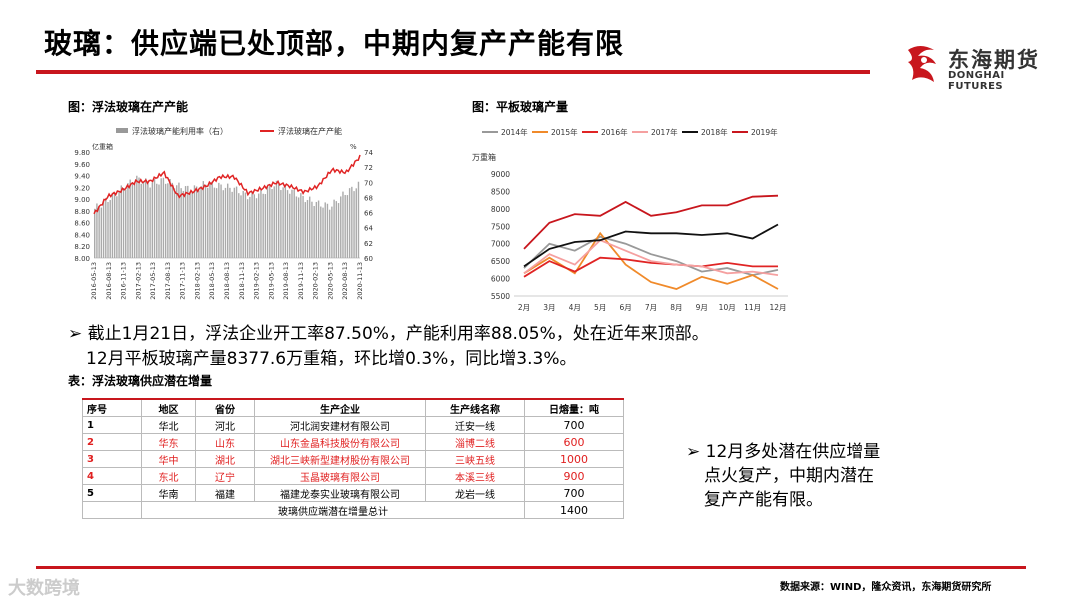 This screenshot has width=1080, height=608. I want to click on left-axis-tick: 9.60, so click(82, 165).